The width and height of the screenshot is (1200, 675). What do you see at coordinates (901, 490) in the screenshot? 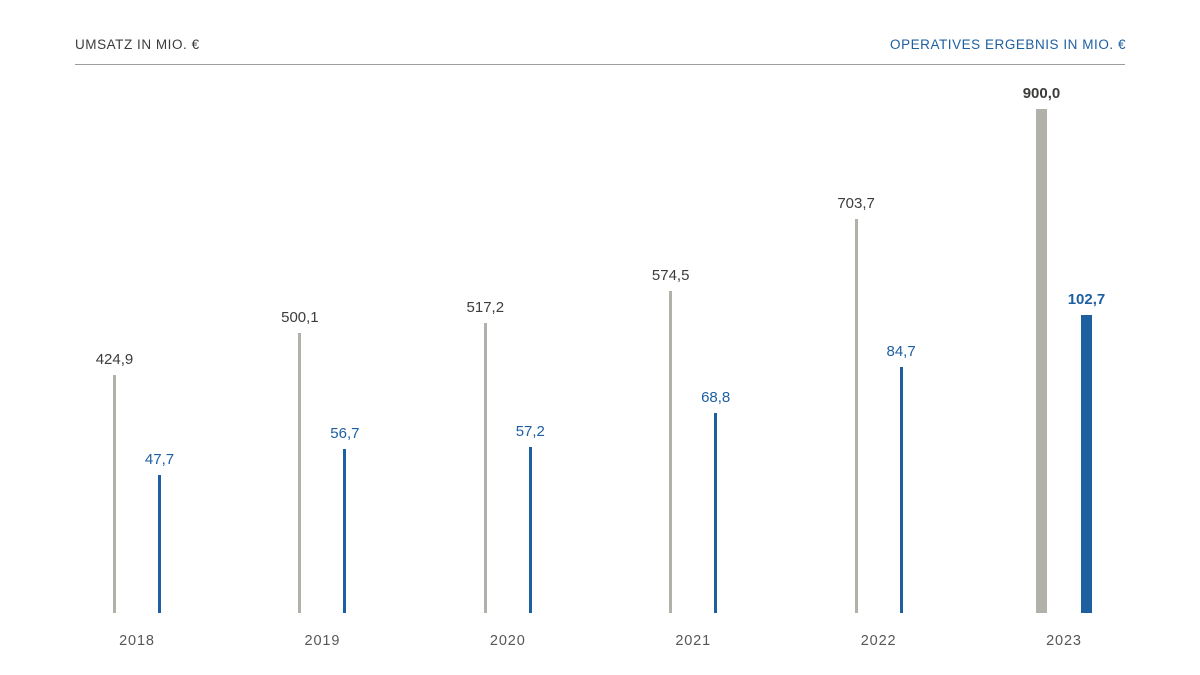
I see `bar-ergebnis-2022` at bounding box center [901, 490].